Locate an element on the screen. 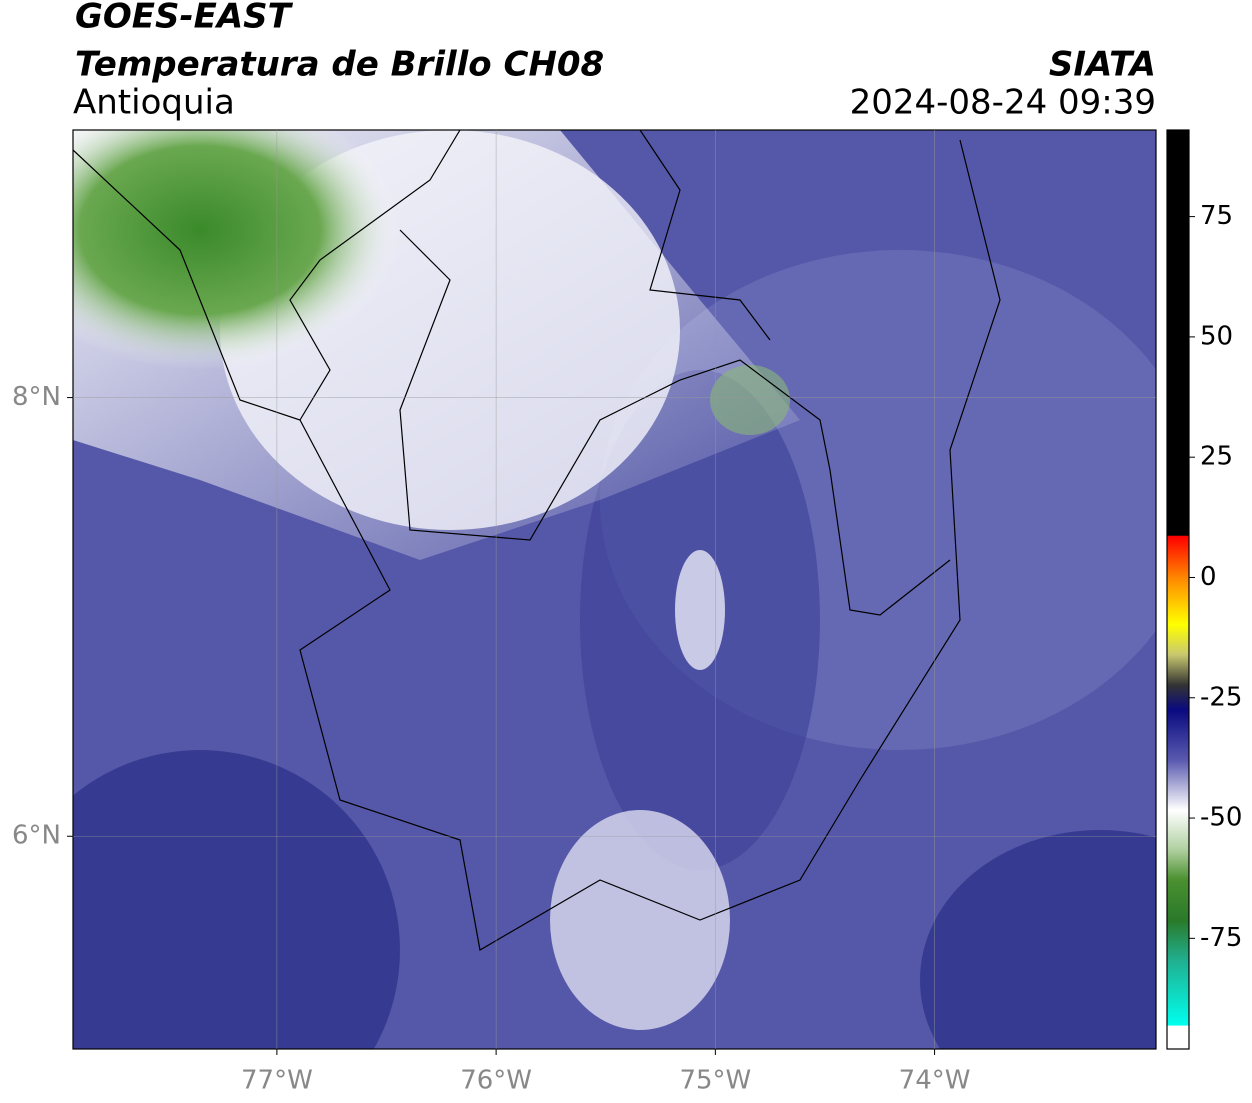  region: Antioquia is located at coordinates (154, 103).